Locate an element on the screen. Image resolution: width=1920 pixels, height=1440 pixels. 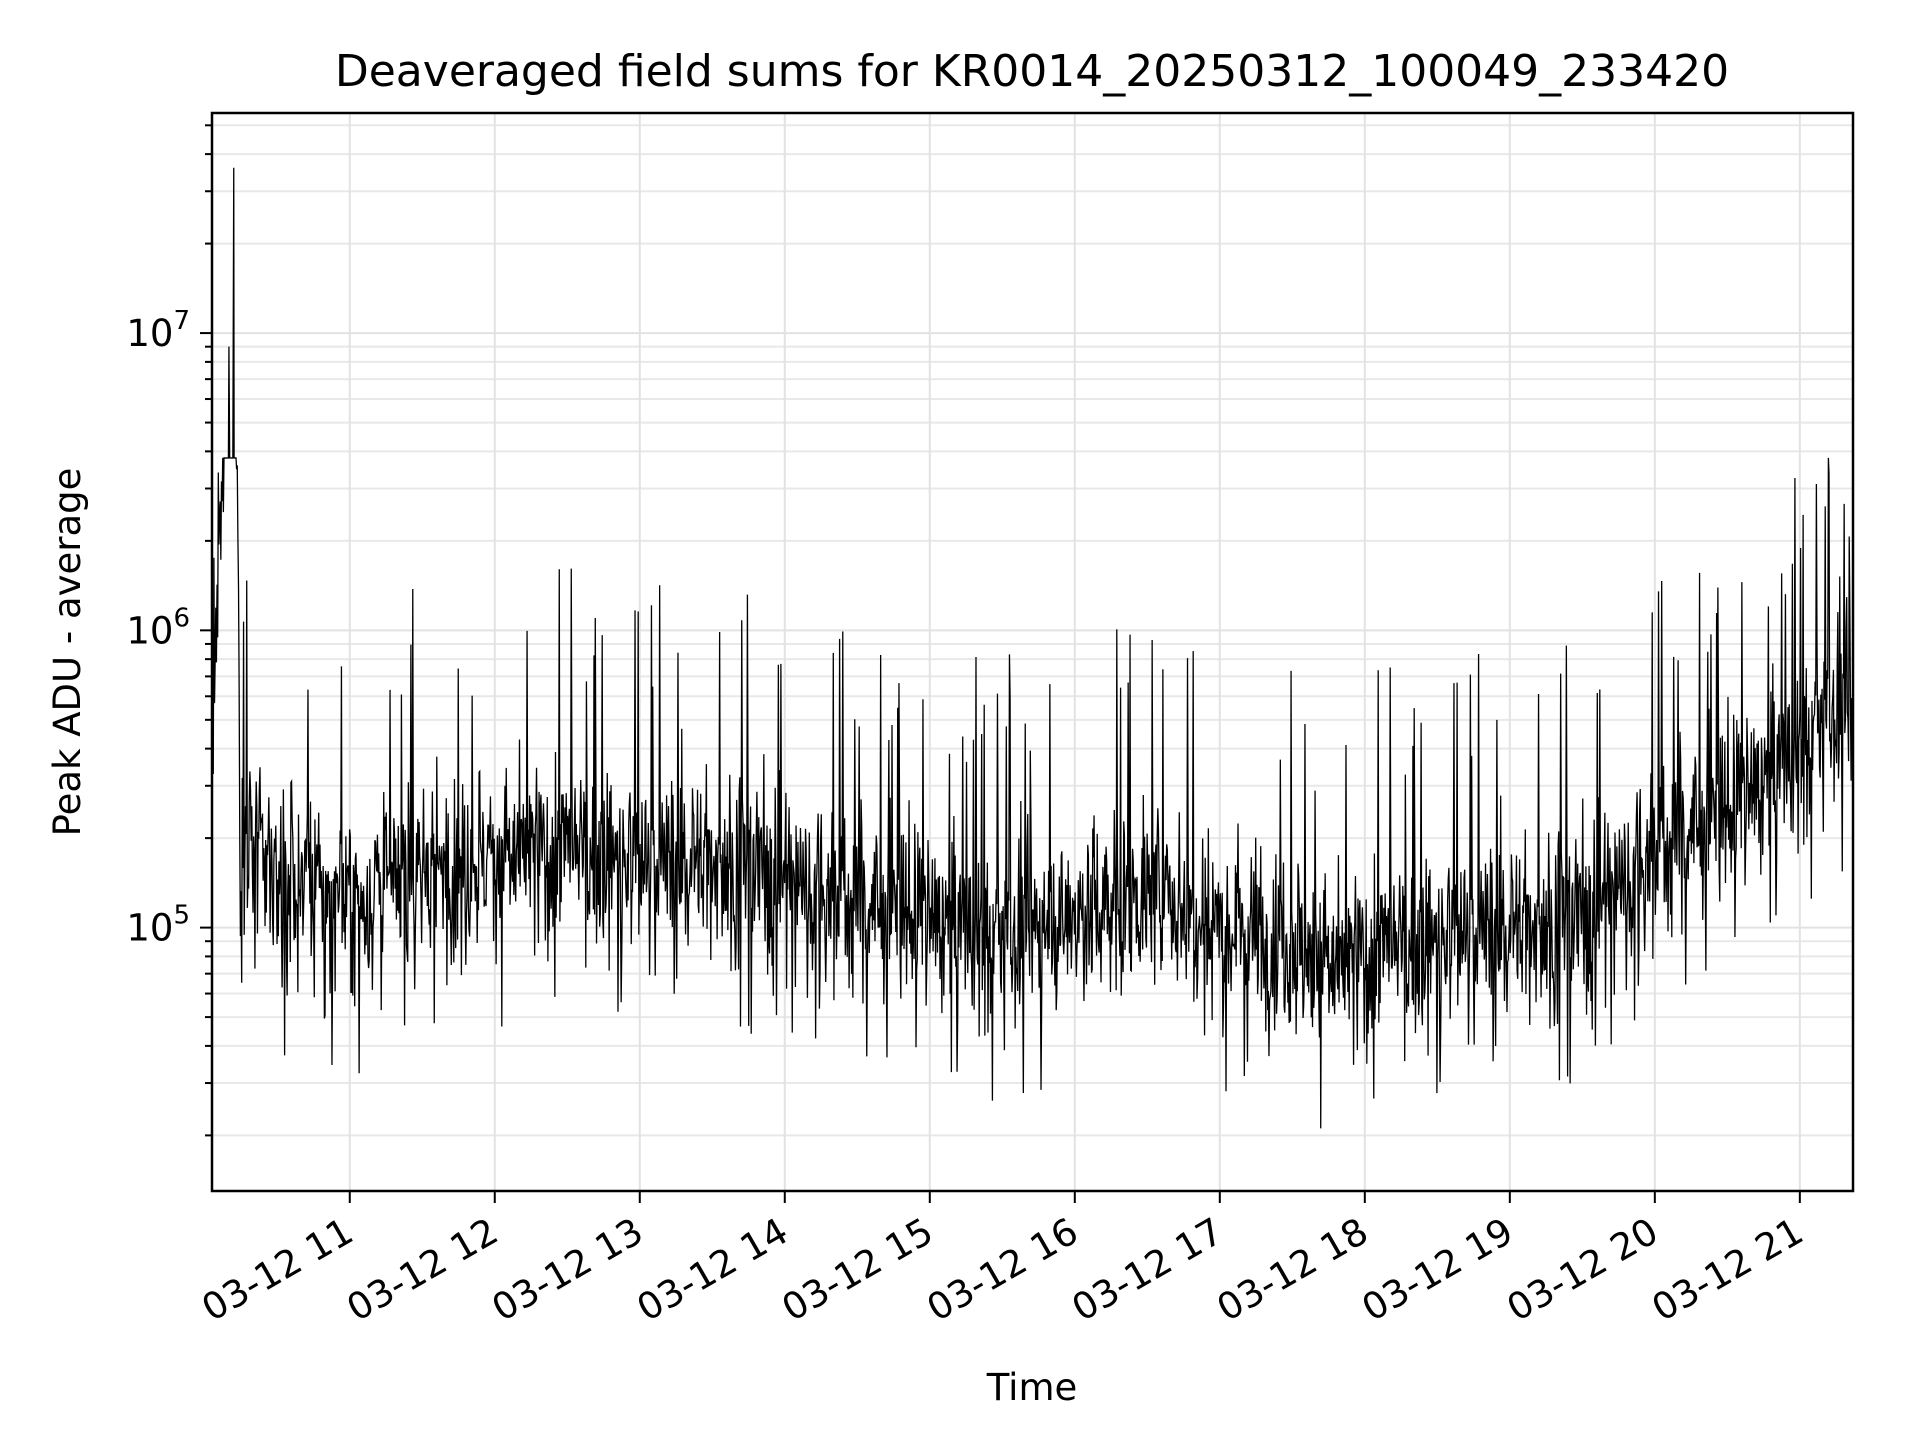
x-tick-label: 03-12 20 is located at coordinates (1583, 1270).